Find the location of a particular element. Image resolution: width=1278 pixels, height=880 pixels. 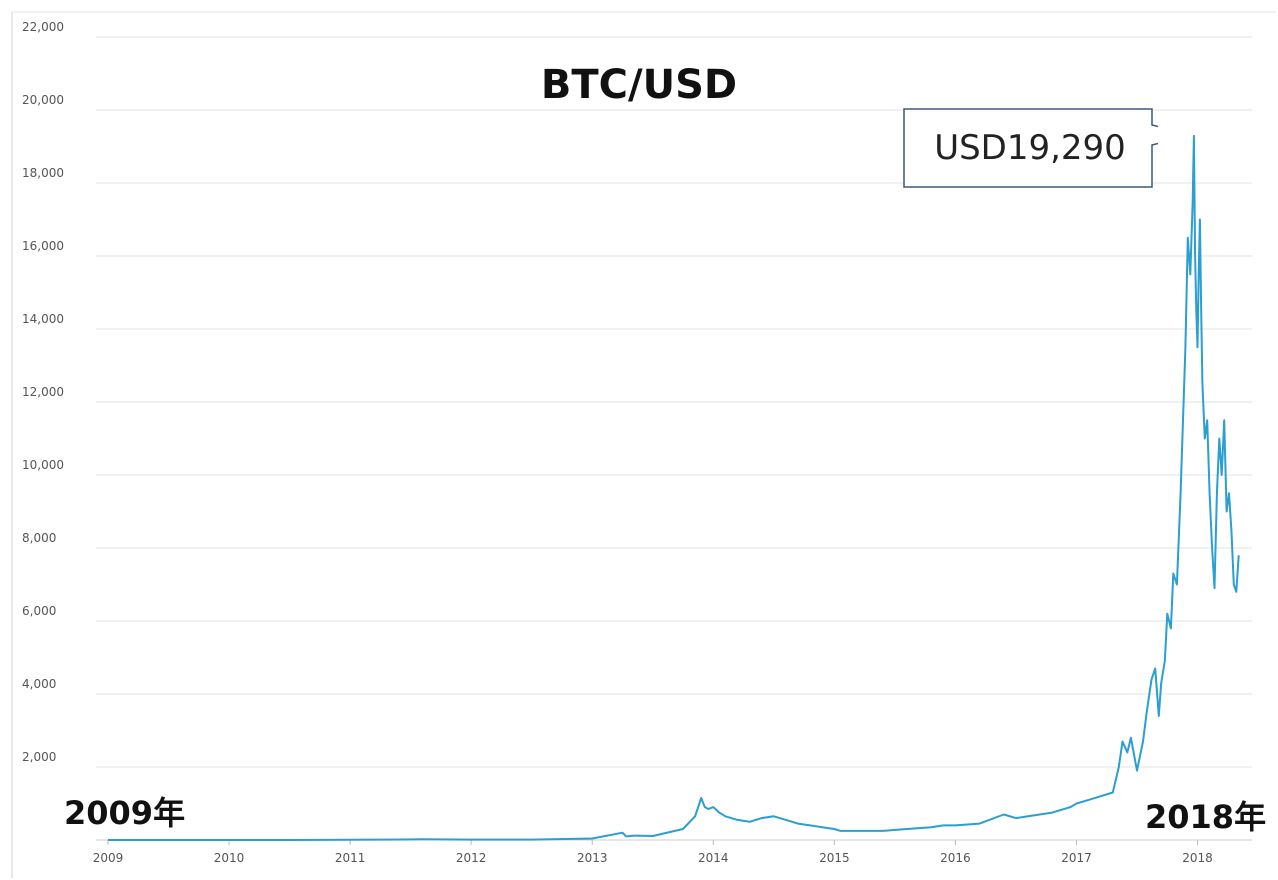

y-tick-label: 6,000 is located at coordinates (39, 611).